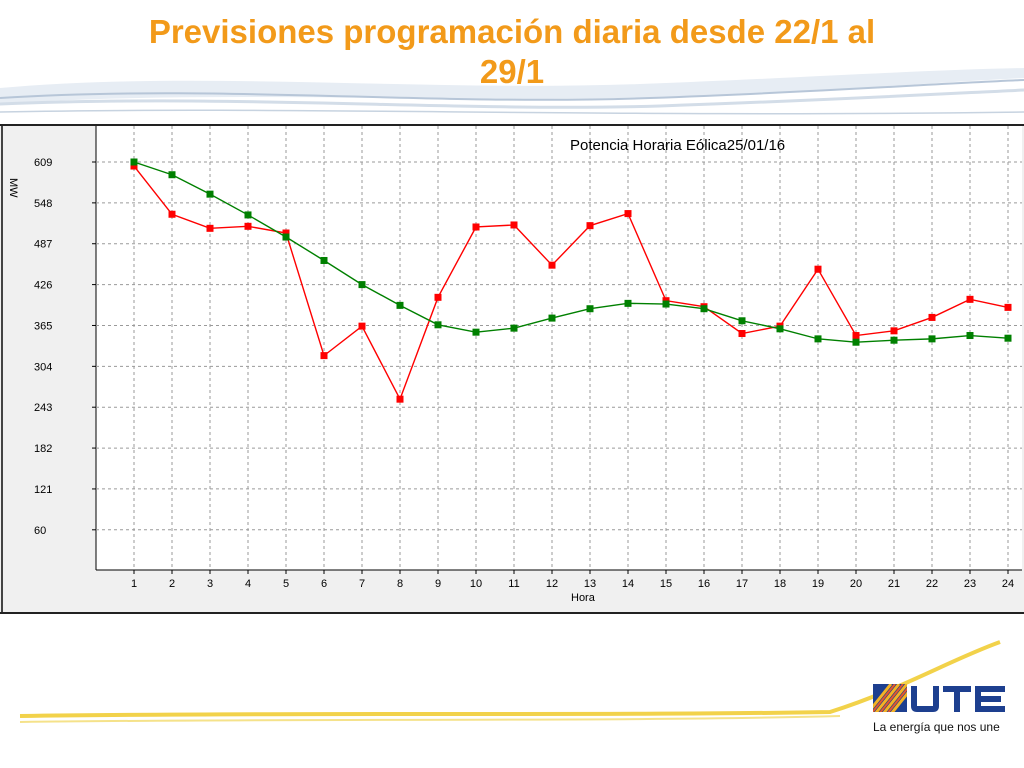 This screenshot has width=1024, height=768. I want to click on x-tick-label: 13, so click(590, 584).